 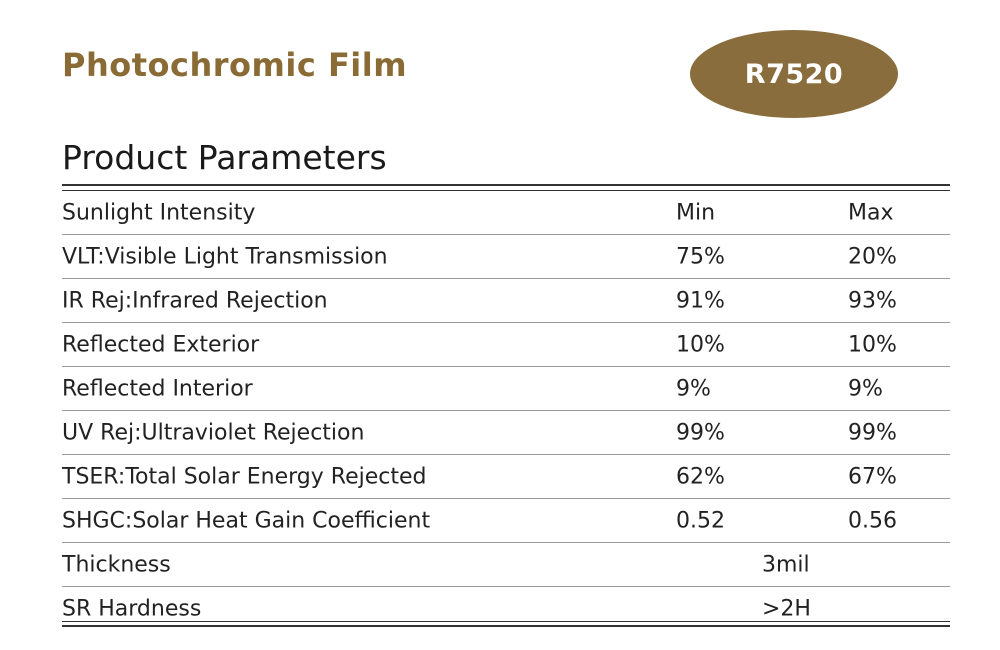 I want to click on max-value: 9%, so click(x=865, y=388).